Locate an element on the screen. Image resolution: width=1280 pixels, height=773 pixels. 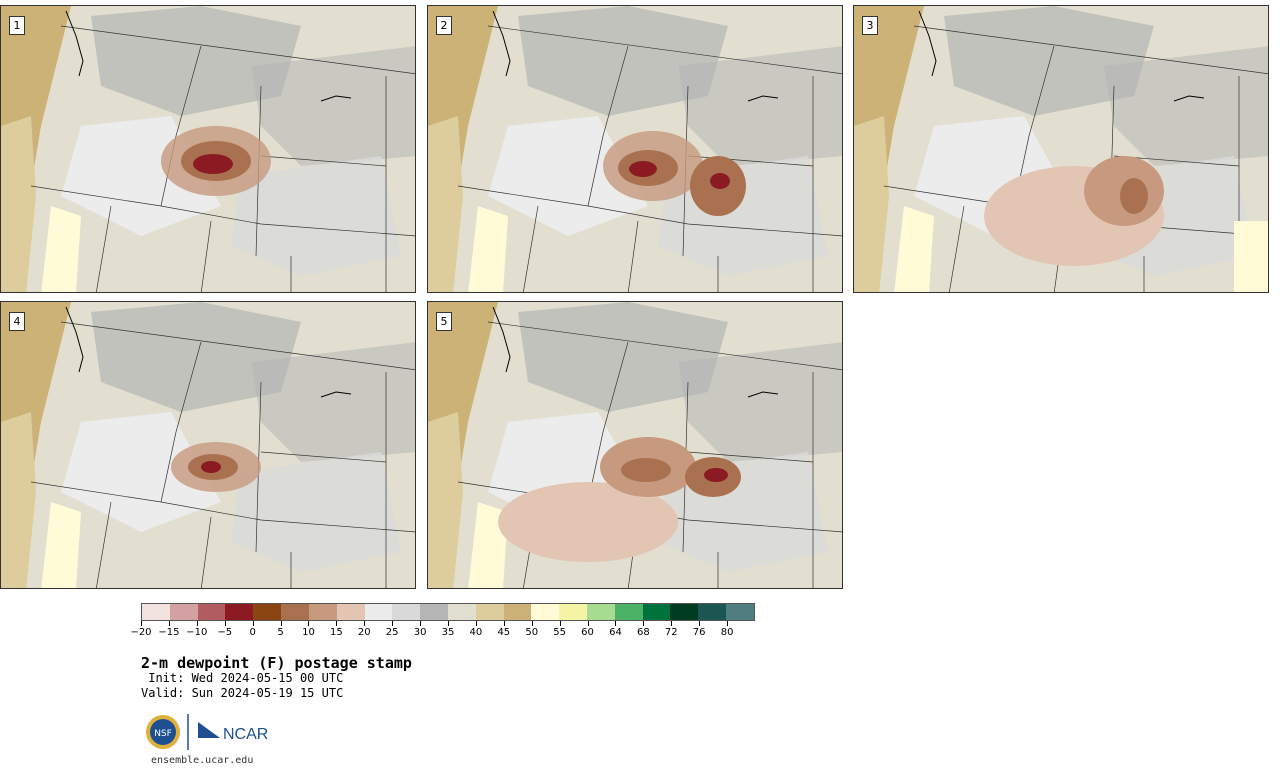
logos: NSF NCAR is located at coordinates (210, 733).